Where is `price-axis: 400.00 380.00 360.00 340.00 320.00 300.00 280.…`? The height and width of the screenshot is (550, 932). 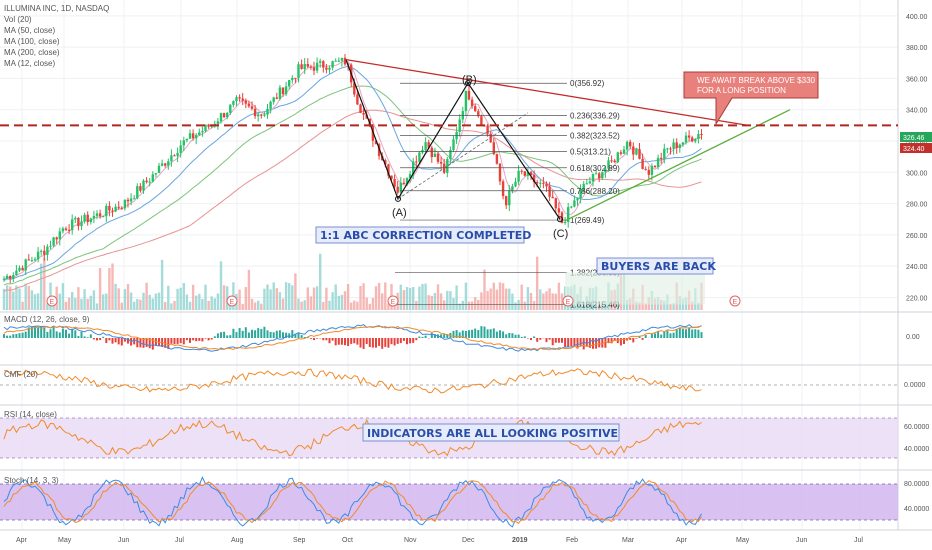
price-axis: 400.00 380.00 360.00 340.00 320.00 300.00 280.… is located at coordinates (917, 158).